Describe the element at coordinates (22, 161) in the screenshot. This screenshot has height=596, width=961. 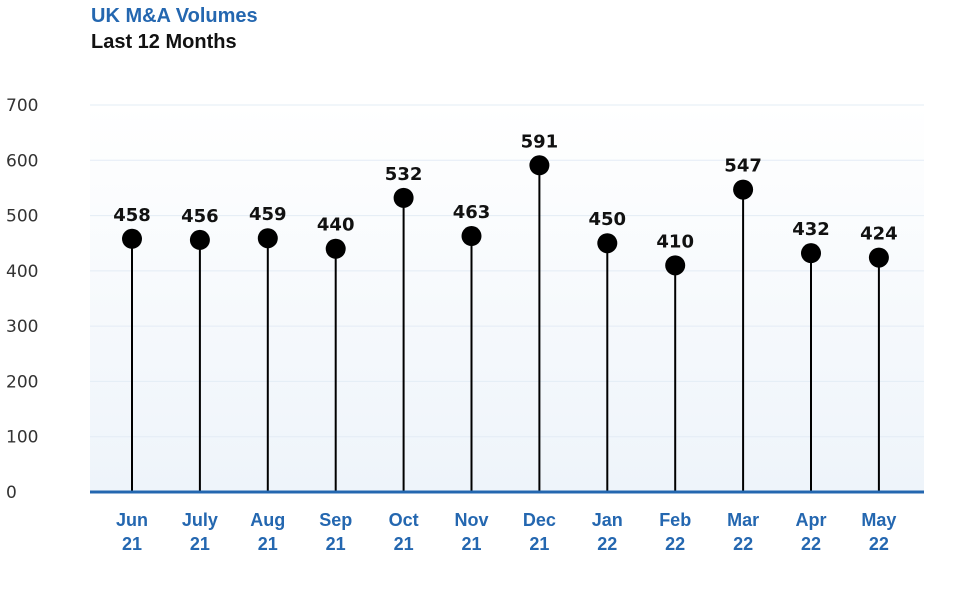
I see `y-tick-label: 600` at that location.